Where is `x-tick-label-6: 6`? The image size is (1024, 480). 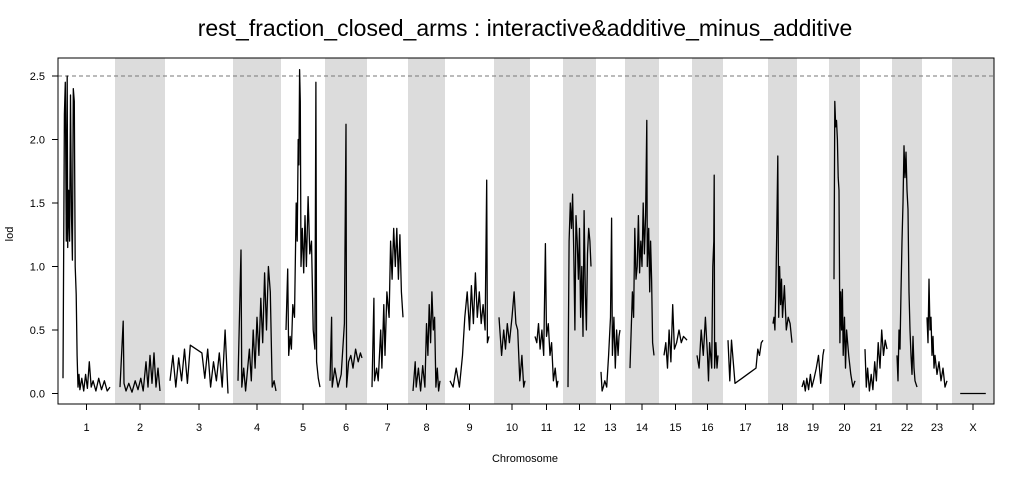
x-tick-label-6: 6 is located at coordinates (346, 428).